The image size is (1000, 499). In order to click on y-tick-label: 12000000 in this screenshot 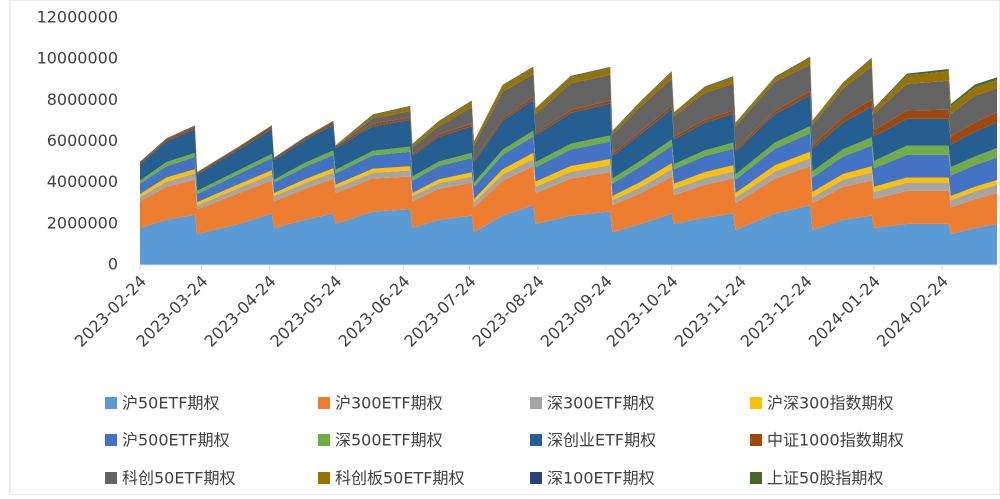, I will do `click(77, 17)`.